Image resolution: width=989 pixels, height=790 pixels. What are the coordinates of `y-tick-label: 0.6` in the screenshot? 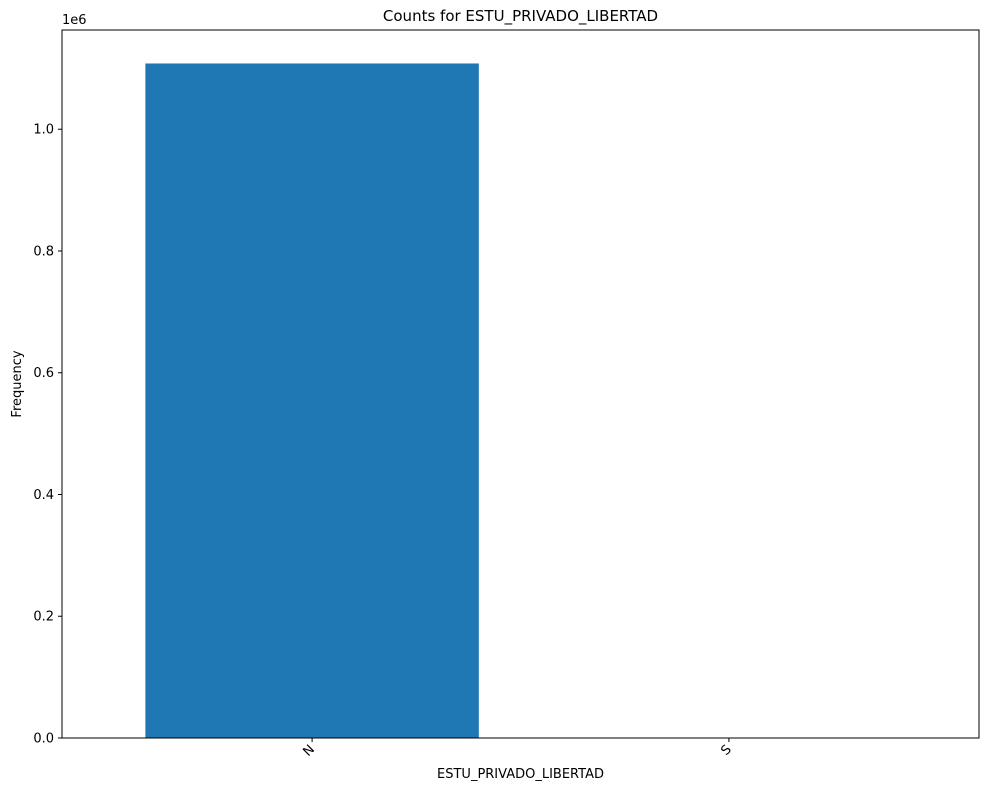 It's located at (43, 373).